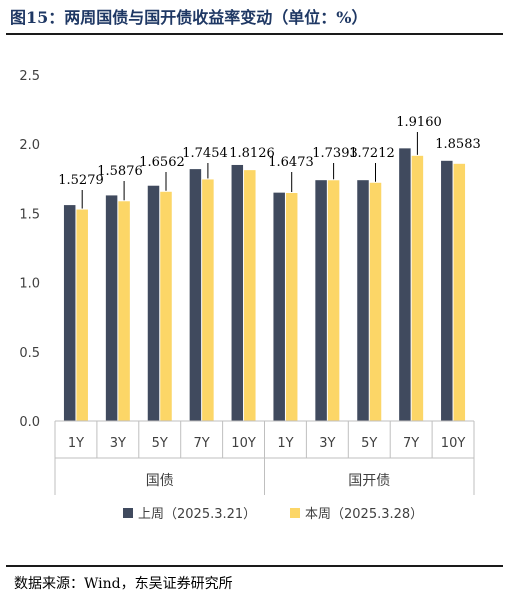 The width and height of the screenshot is (509, 600). What do you see at coordinates (364, 514) in the screenshot?
I see `legend-label-this-week: 本周（2025.3.28）` at bounding box center [364, 514].